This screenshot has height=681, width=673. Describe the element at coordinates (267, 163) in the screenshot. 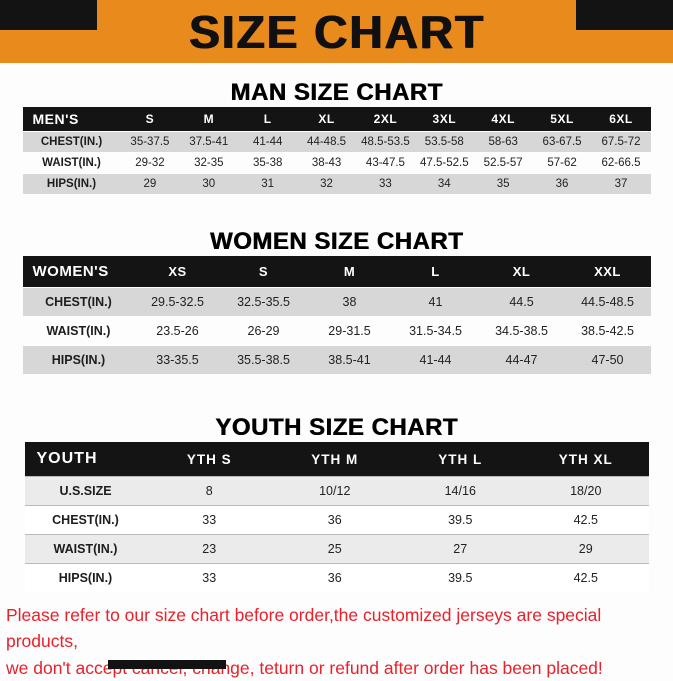

I see `value-cell: 35-38` at that location.